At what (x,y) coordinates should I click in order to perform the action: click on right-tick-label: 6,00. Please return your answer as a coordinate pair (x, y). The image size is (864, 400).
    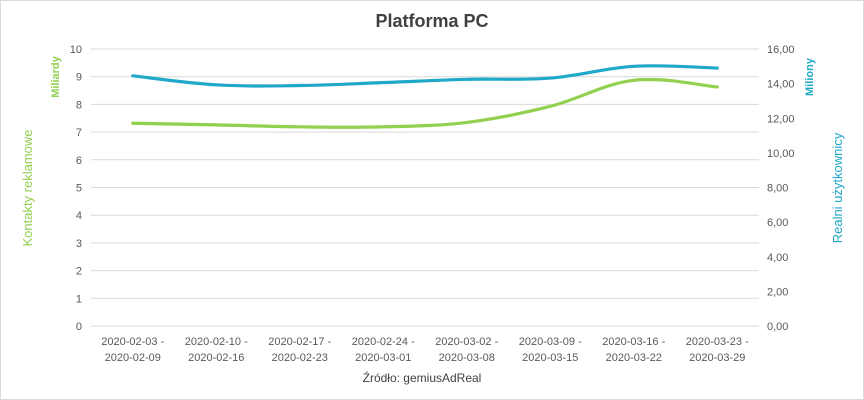
    Looking at the image, I should click on (777, 223).